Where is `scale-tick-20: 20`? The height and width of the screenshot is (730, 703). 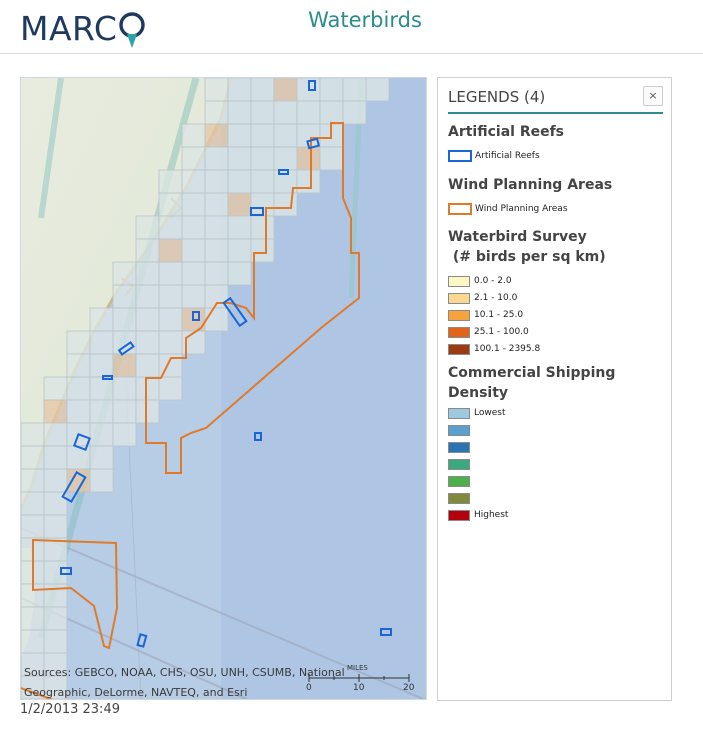
scale-tick-20: 20 is located at coordinates (409, 688).